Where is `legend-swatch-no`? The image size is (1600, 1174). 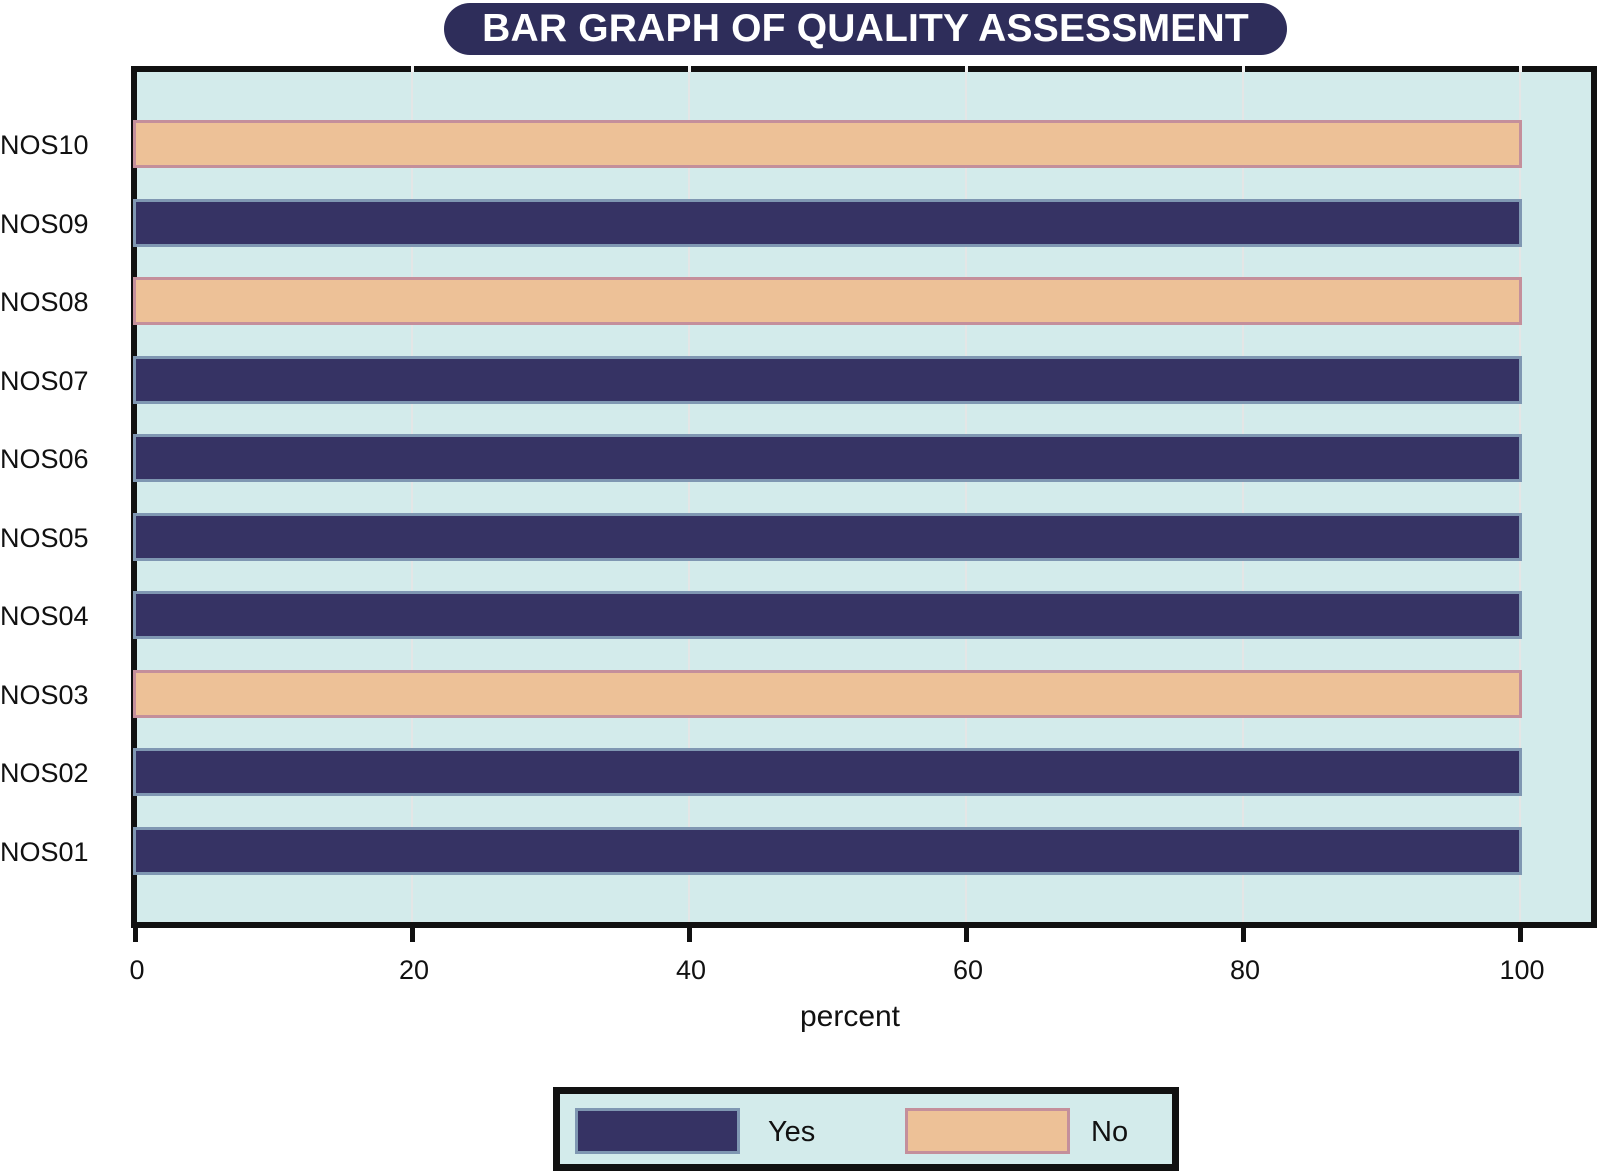
legend-swatch-no is located at coordinates (987, 1131).